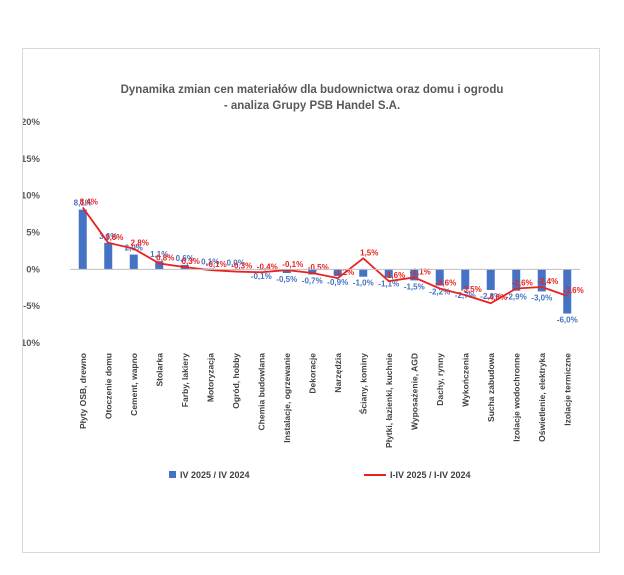 The width and height of the screenshot is (624, 575). Describe the element at coordinates (516, 397) in the screenshot. I see `x-category-label: Izolacje wodochronne` at that location.